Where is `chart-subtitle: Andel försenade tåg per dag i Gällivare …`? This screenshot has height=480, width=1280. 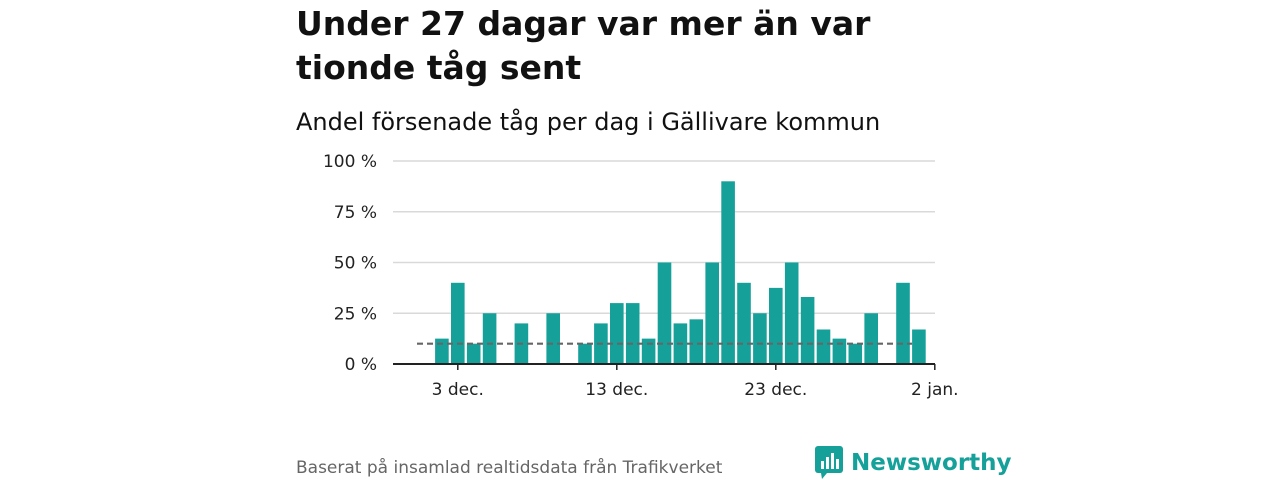
chart-subtitle: Andel försenade tåg per dag i Gällivare … is located at coordinates (588, 122).